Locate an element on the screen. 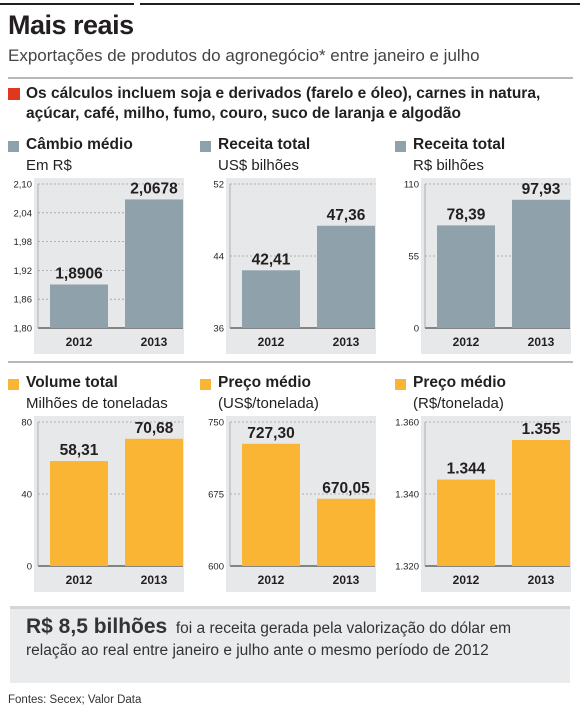  y-tick-label: 55 is located at coordinates (413, 257).